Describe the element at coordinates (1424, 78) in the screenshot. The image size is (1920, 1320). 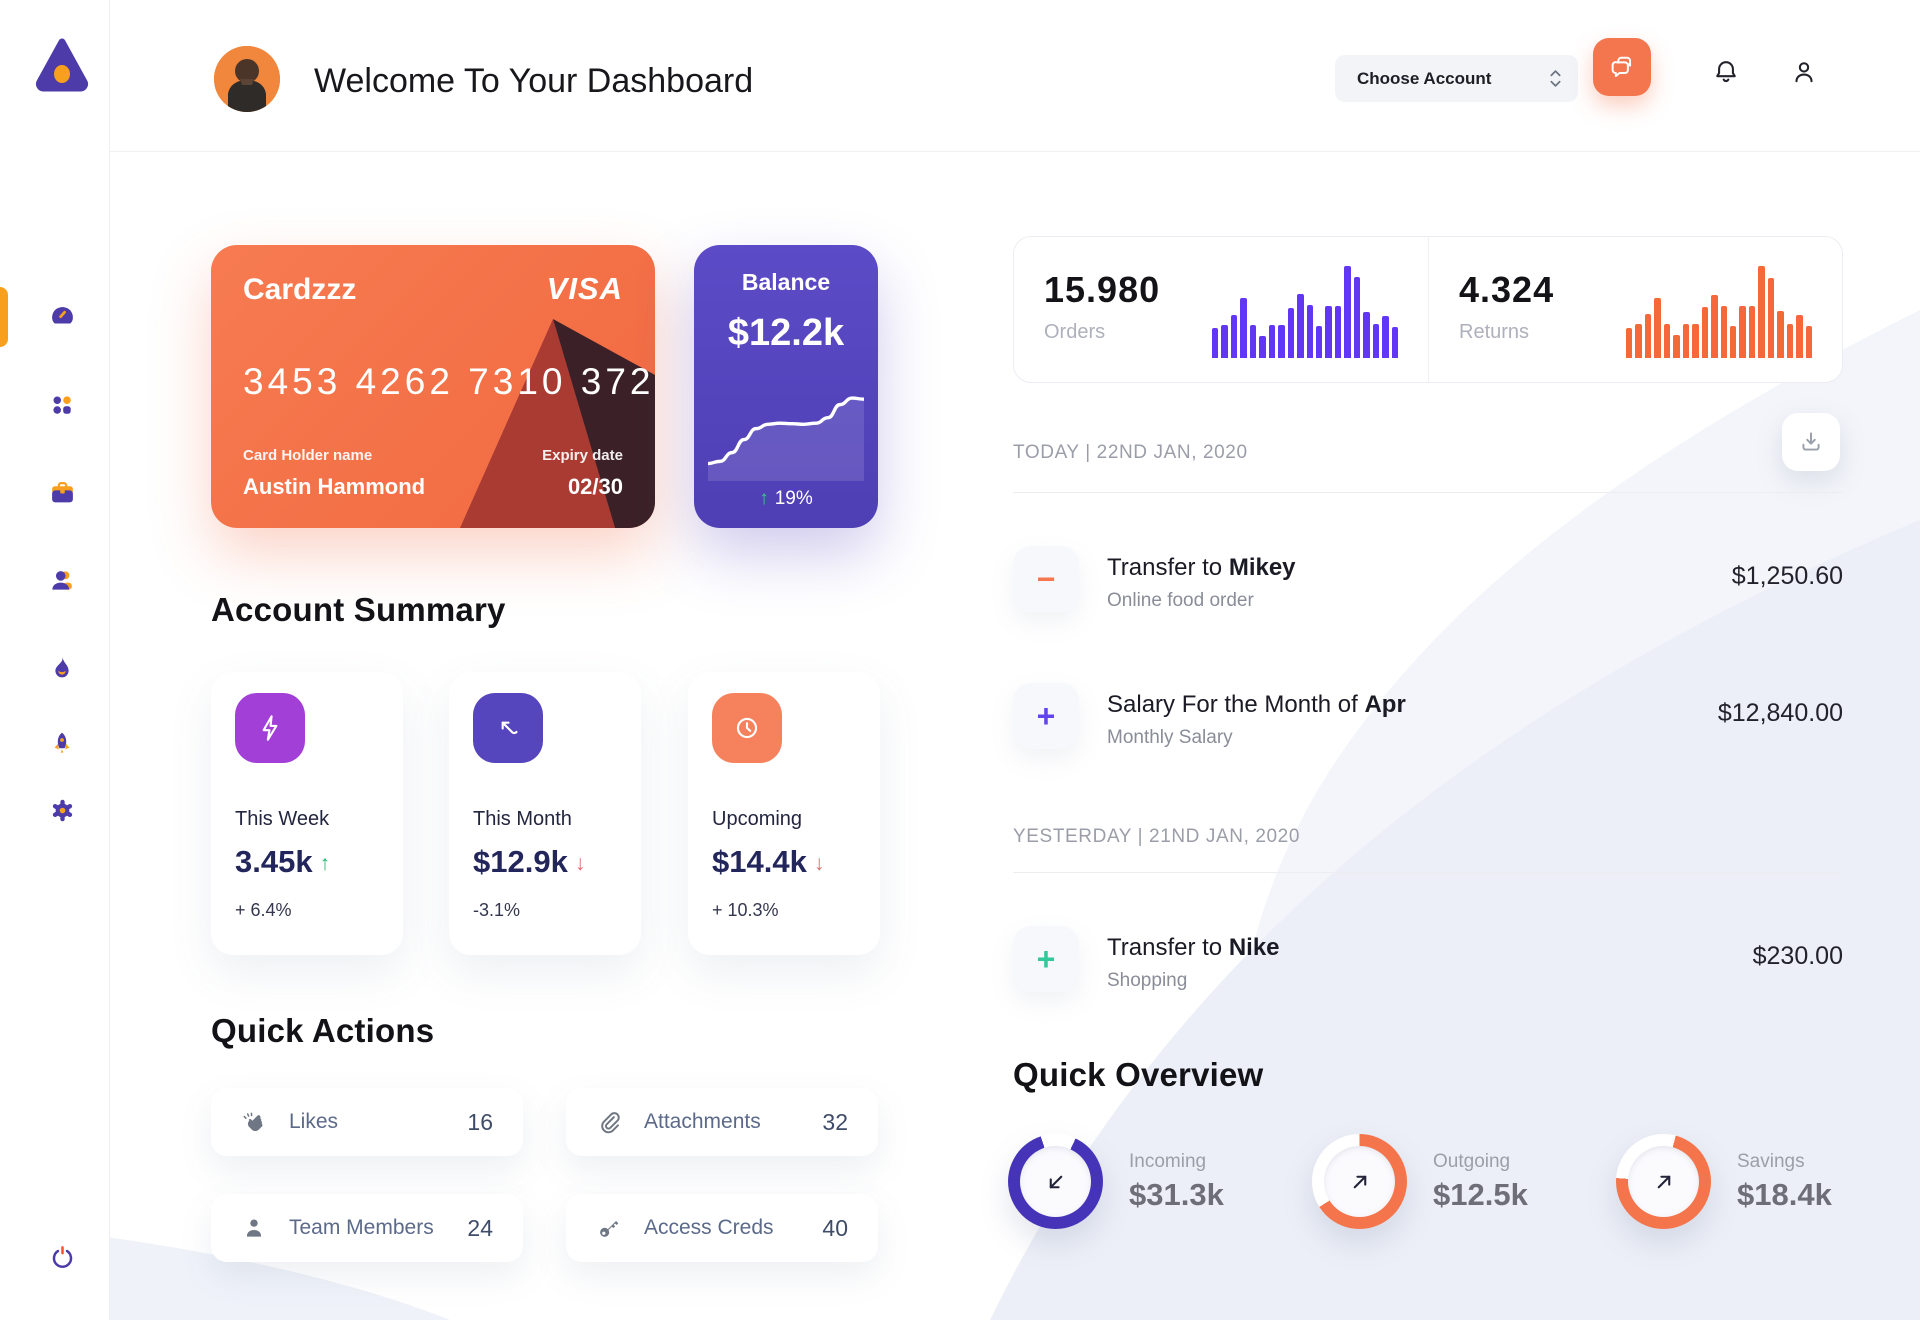
I see `account-select-label: Choose Account` at that location.